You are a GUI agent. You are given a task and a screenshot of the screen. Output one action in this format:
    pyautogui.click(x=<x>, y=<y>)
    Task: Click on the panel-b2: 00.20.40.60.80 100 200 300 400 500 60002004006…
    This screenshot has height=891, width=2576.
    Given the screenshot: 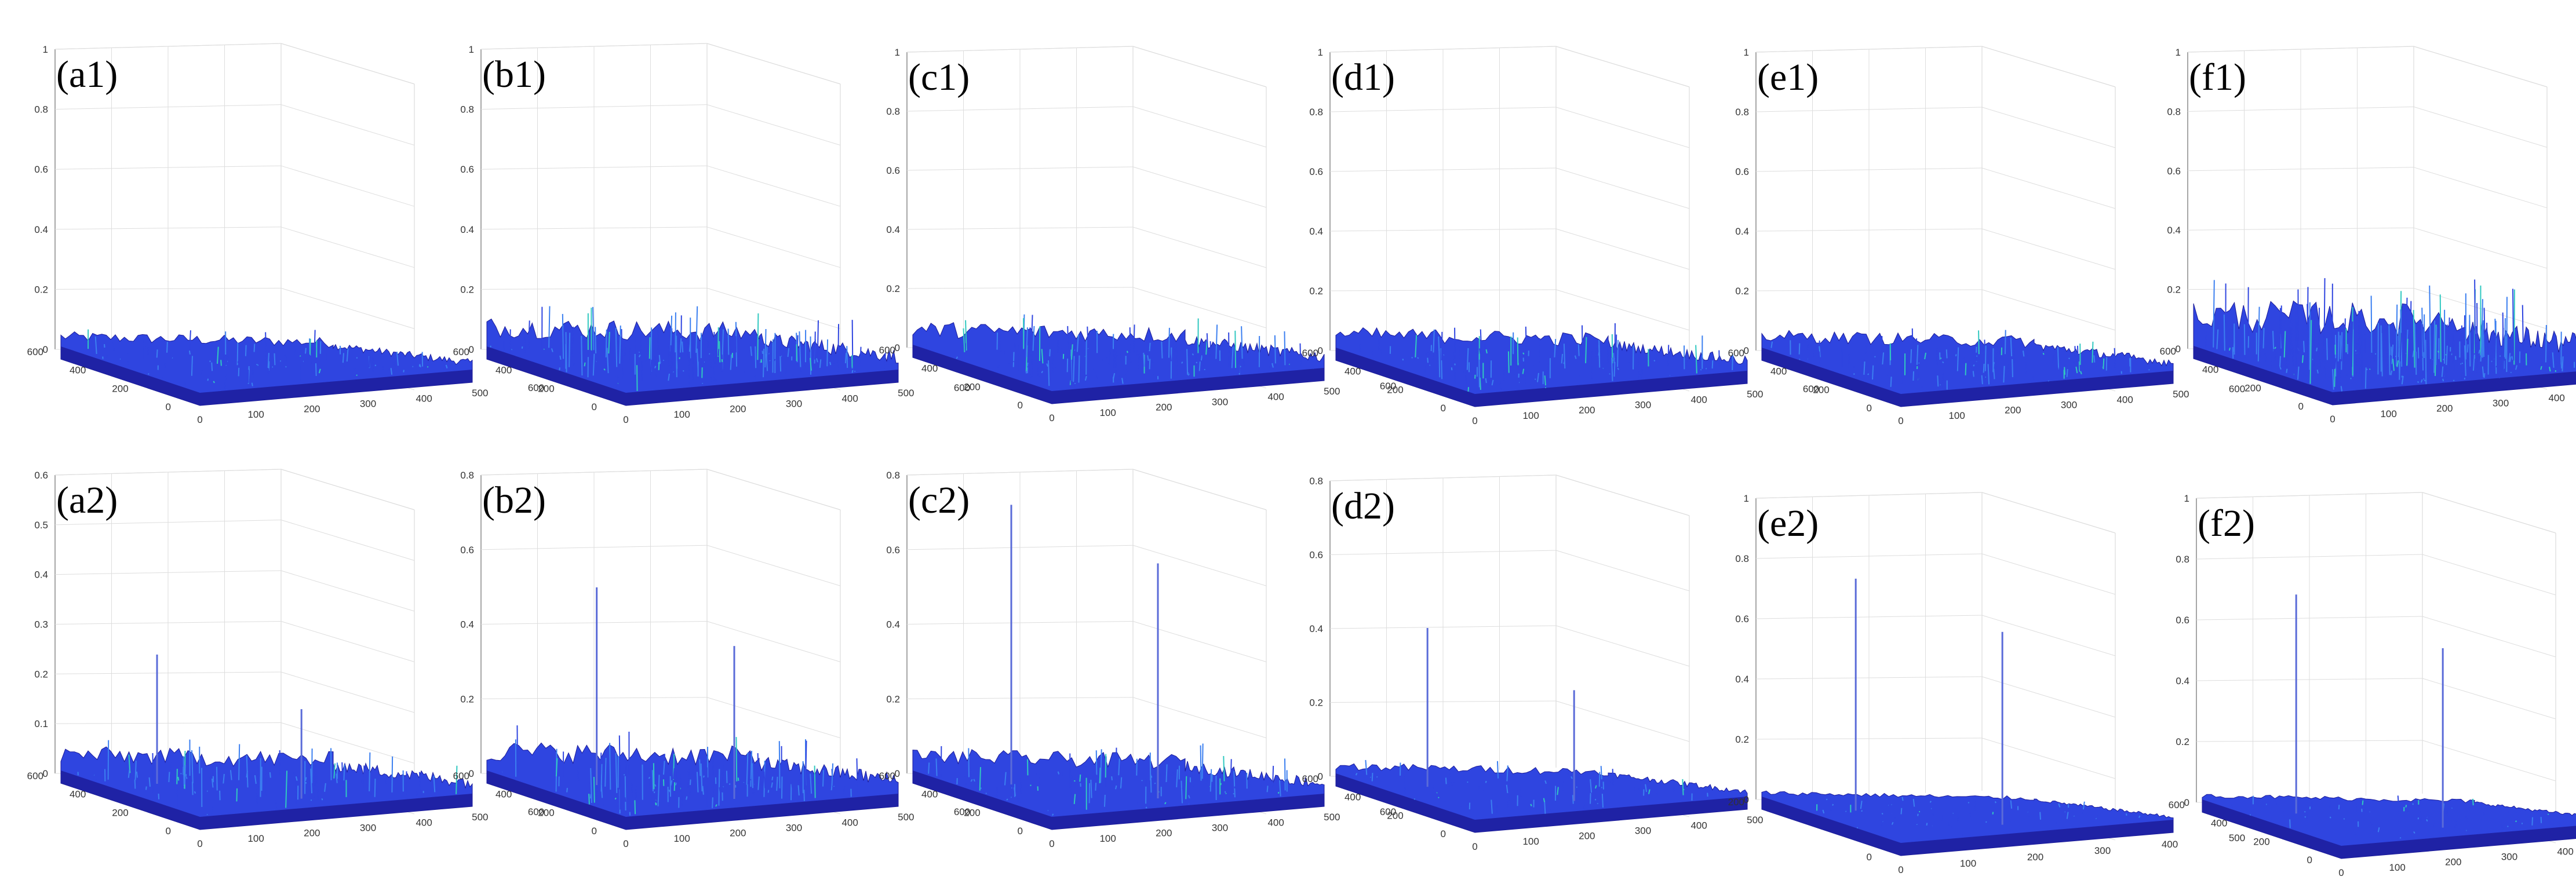 What is the action you would take?
    pyautogui.click(x=711, y=659)
    